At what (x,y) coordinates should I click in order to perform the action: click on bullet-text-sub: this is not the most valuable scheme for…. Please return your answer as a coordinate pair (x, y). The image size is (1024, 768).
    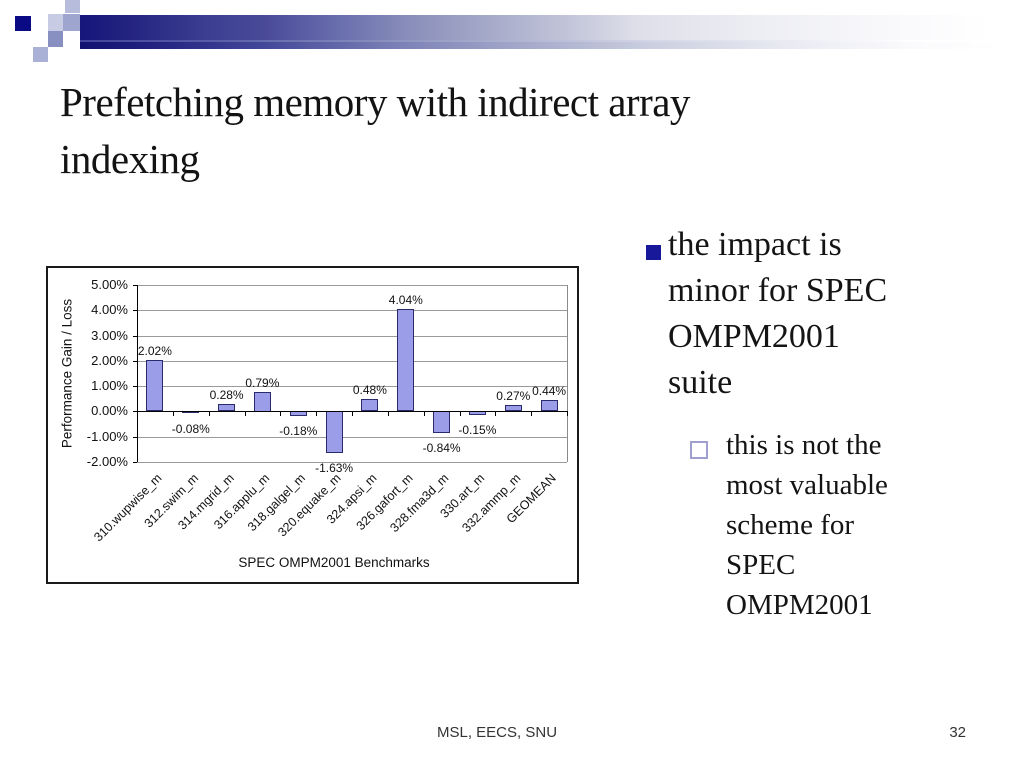
    Looking at the image, I should click on (807, 525).